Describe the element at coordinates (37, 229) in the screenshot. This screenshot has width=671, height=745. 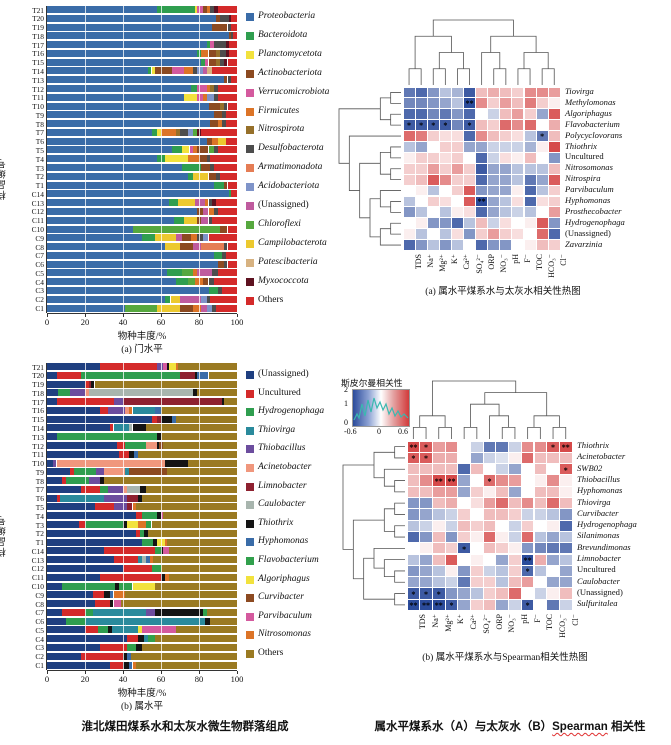
I see `sample-label: C10` at that location.